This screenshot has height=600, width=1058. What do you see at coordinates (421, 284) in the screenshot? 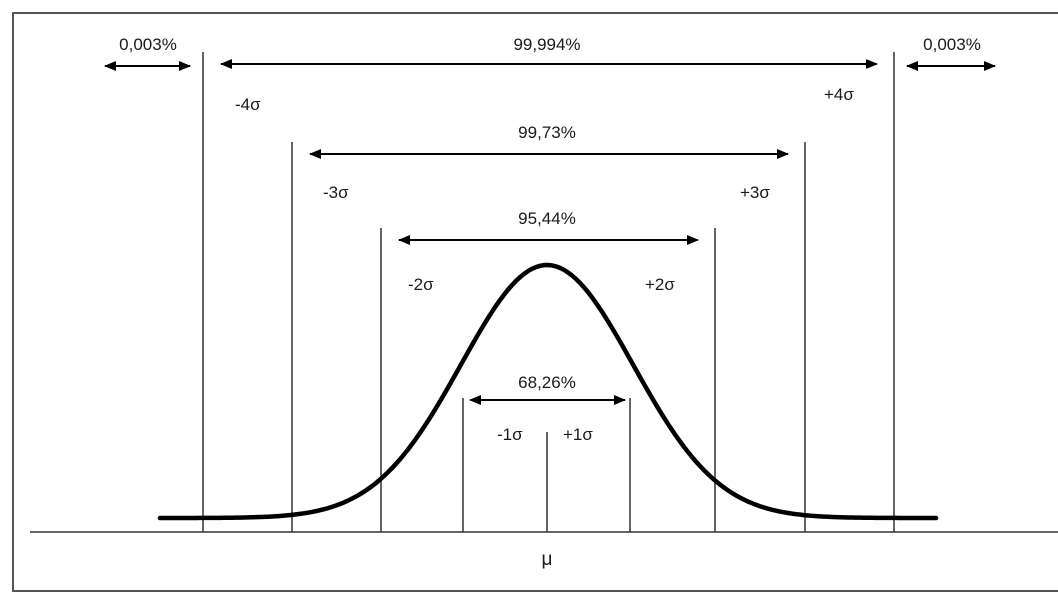
I see `sigma-label-minus-2: -2σ` at bounding box center [421, 284].